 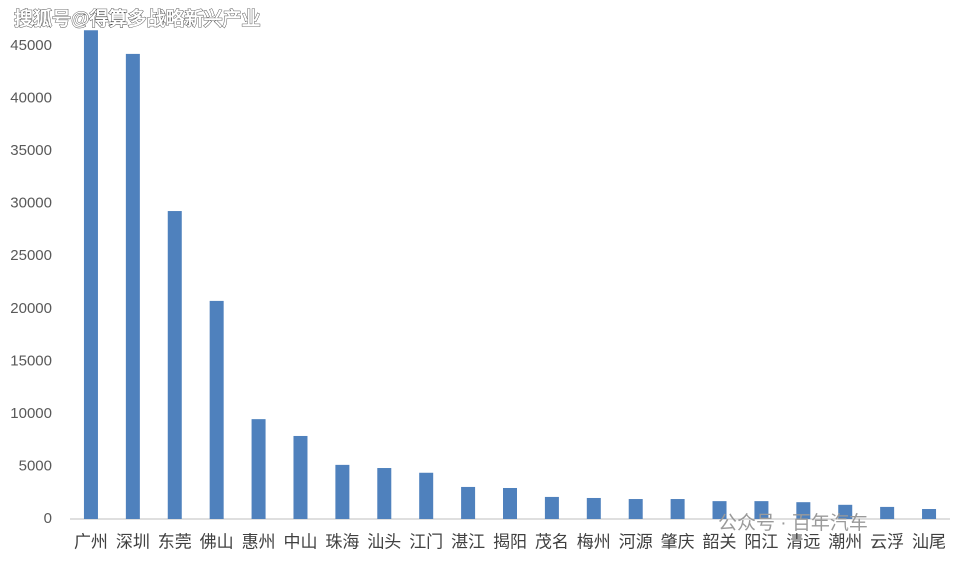 I want to click on y-tick-label: 15000, so click(x=31, y=360).